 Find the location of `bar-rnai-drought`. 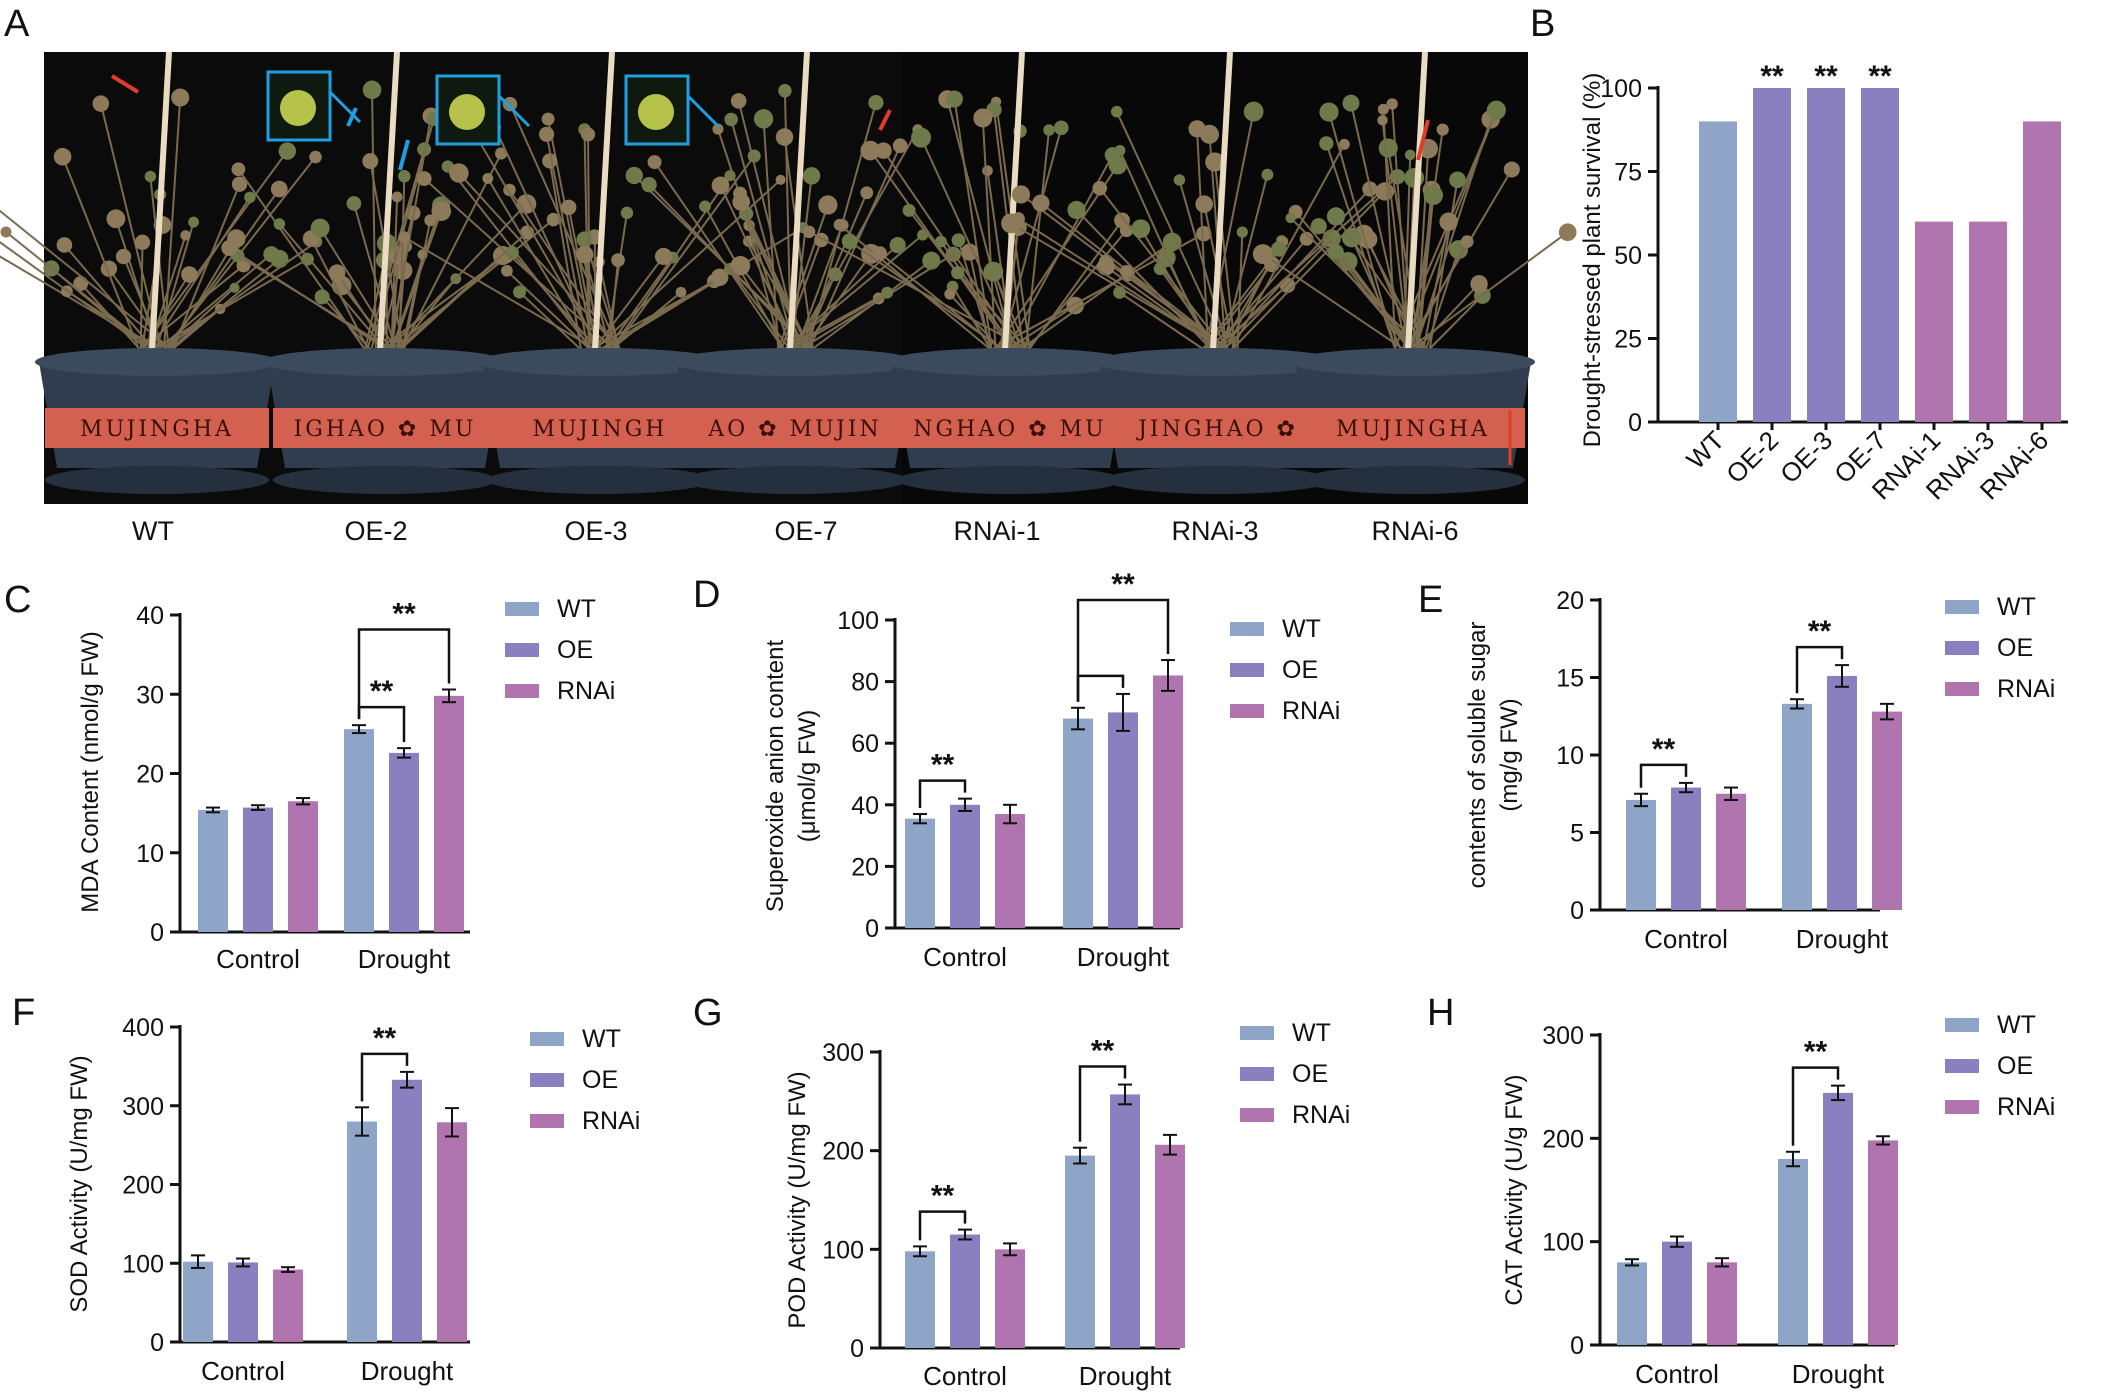

bar-rnai-drought is located at coordinates (449, 813).